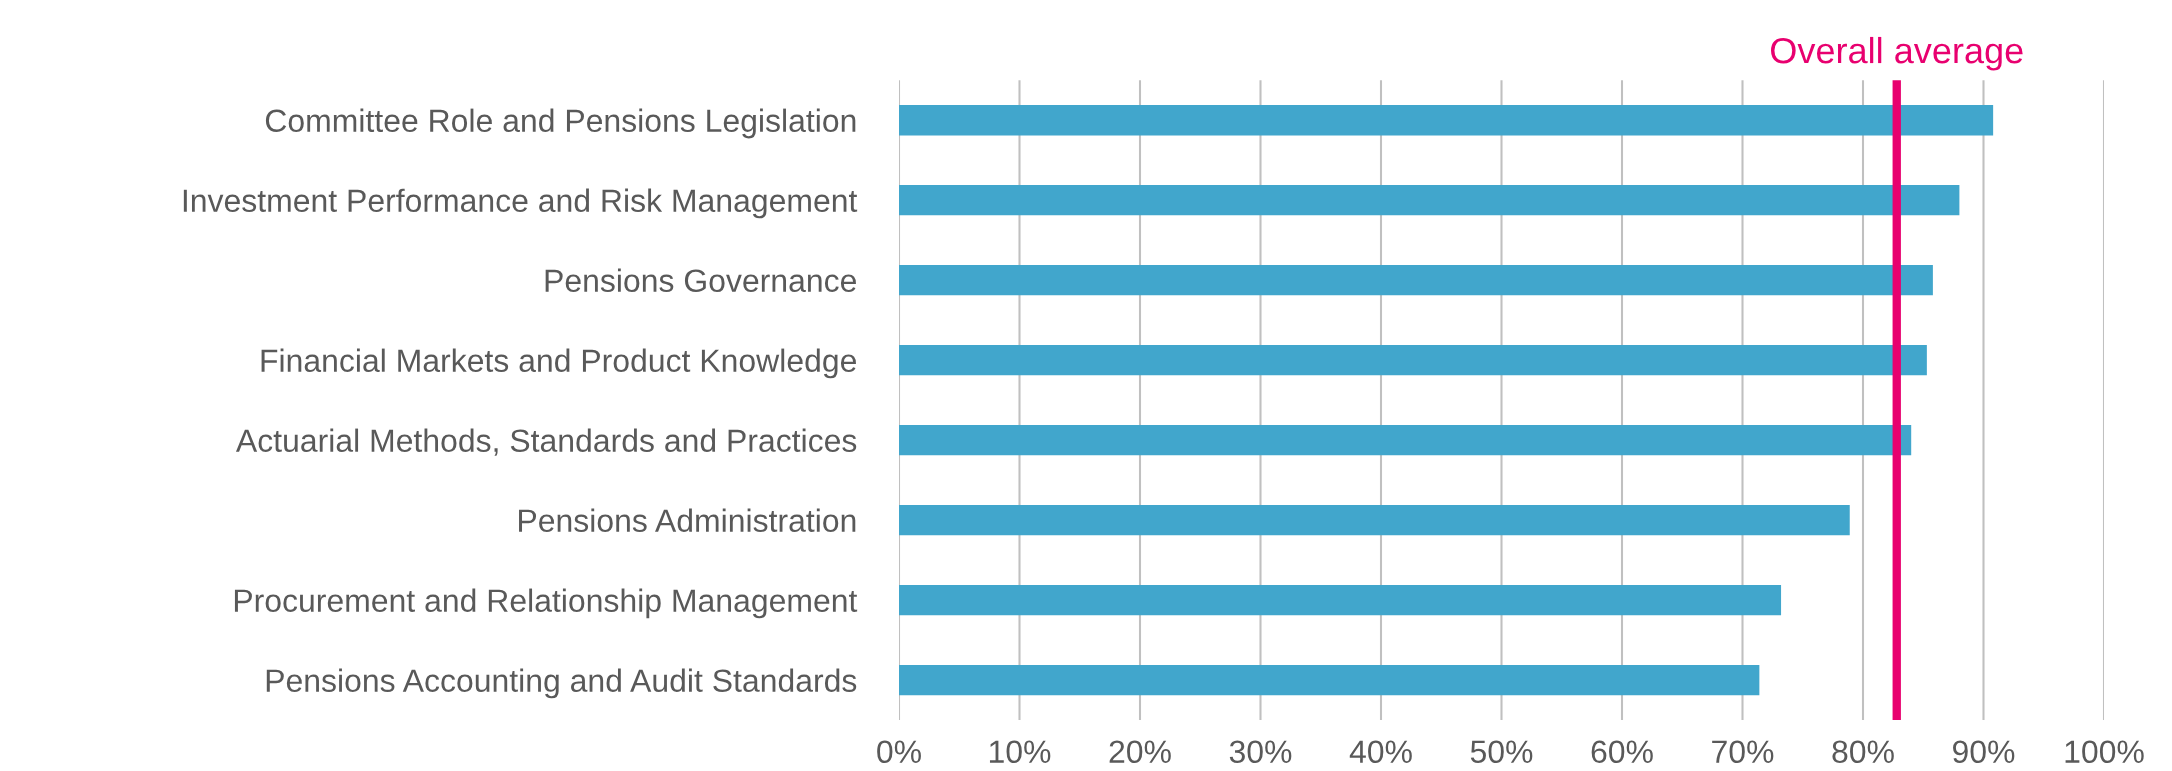 This screenshot has width=2172, height=771. What do you see at coordinates (546, 603) in the screenshot?
I see `y-tick-label: Procurement and Relationship Management` at bounding box center [546, 603].